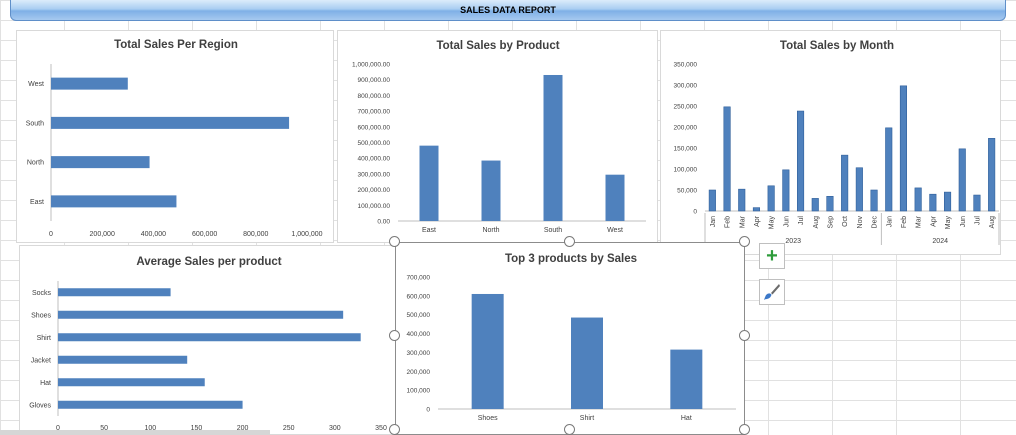 This screenshot has height=435, width=1016. Describe the element at coordinates (744, 335) in the screenshot. I see `resize-handle-middle-right` at that location.